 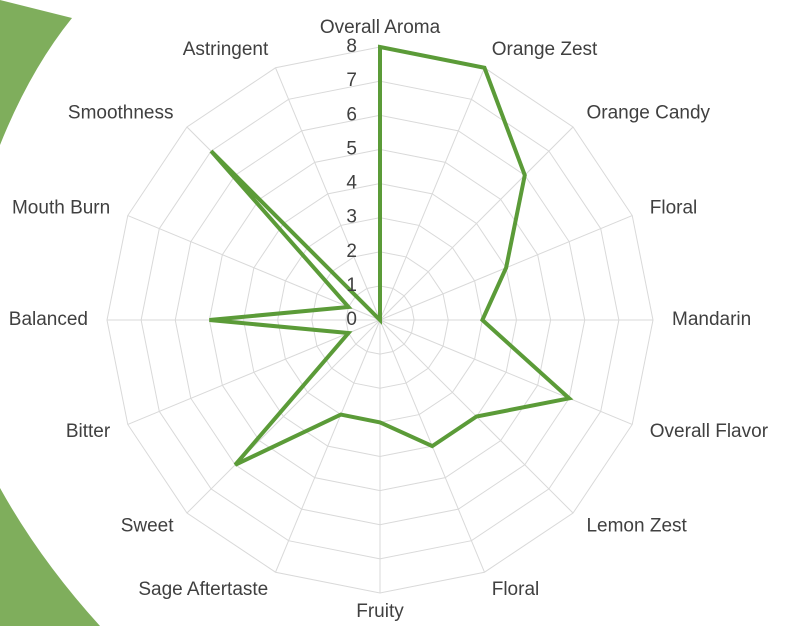 I want to click on category-label: Bitter, so click(x=88, y=431).